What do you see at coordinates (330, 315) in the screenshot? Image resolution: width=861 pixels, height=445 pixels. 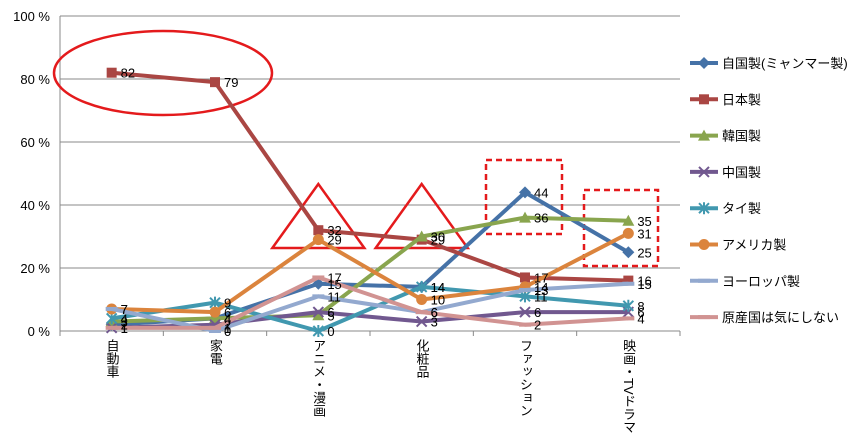 I see `data-label: 5` at bounding box center [330, 315].